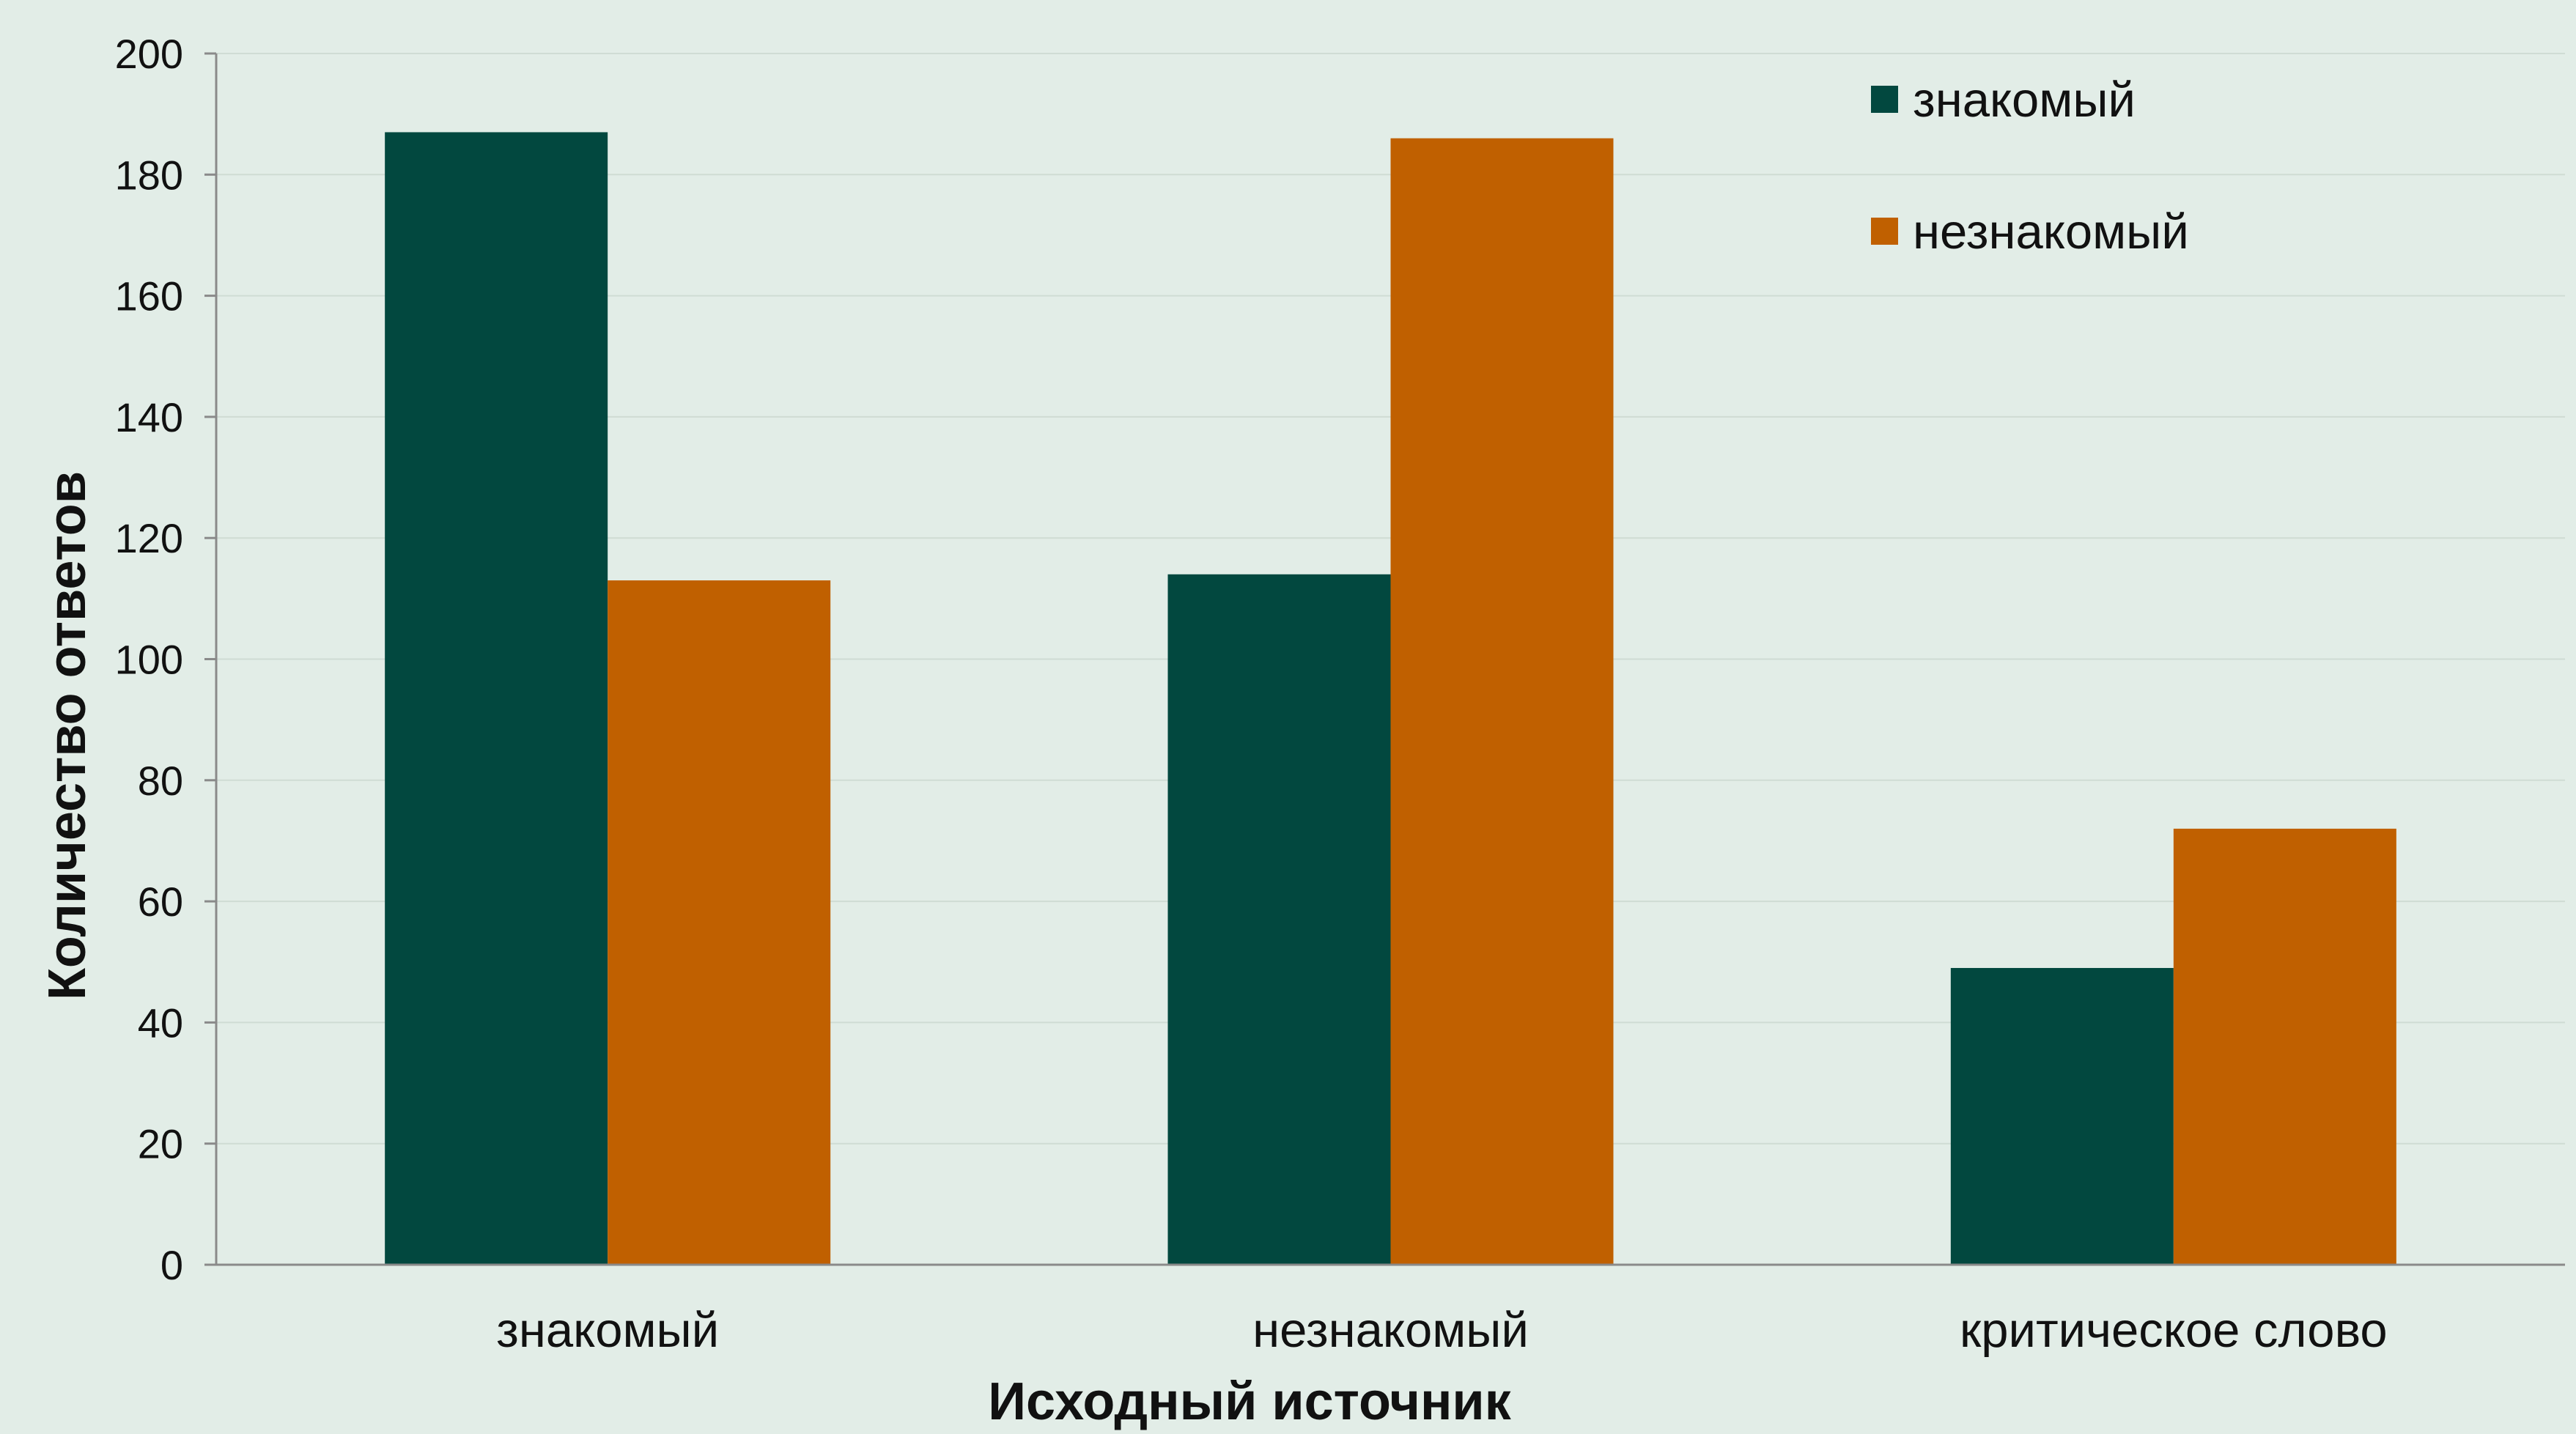  Describe the element at coordinates (149, 417) in the screenshot. I see `y-tick-label: 140` at that location.